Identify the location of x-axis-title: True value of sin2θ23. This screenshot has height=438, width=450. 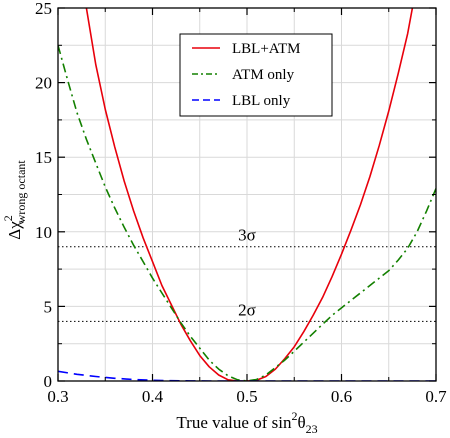
(246, 422).